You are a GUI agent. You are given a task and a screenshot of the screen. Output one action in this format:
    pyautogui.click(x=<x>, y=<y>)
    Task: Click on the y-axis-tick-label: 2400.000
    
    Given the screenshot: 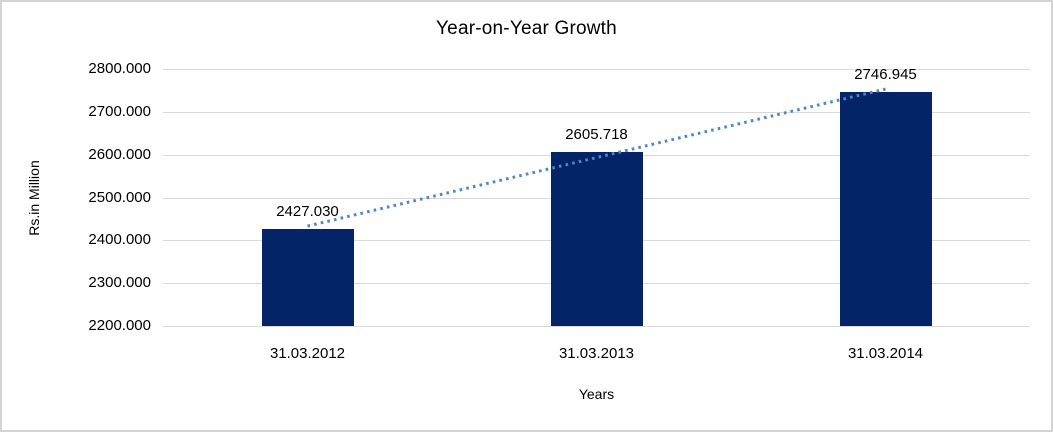 What is the action you would take?
    pyautogui.click(x=119, y=240)
    